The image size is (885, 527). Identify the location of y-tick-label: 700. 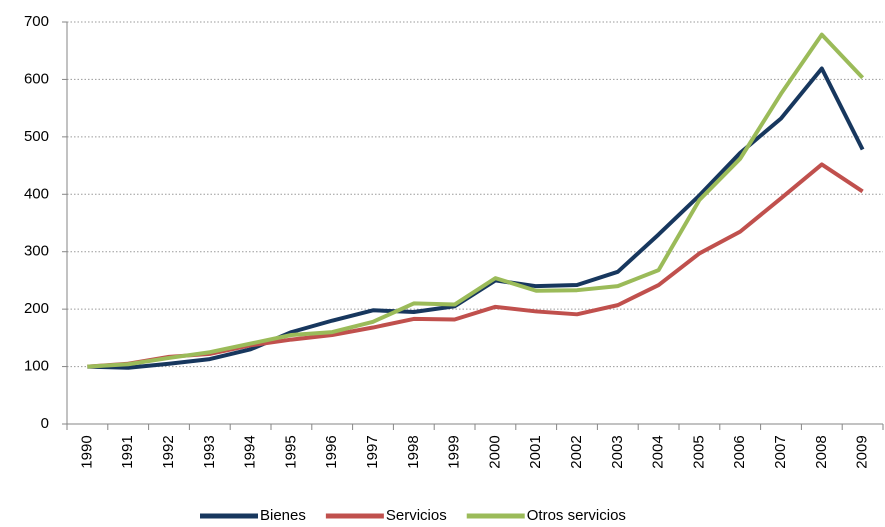
(36, 21).